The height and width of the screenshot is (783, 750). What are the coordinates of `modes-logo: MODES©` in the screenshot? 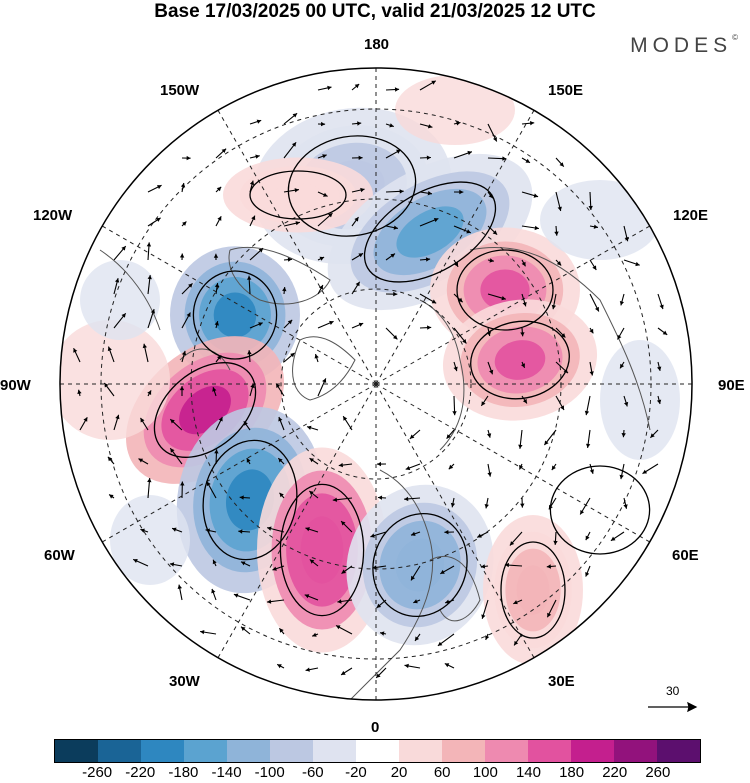 It's located at (684, 45).